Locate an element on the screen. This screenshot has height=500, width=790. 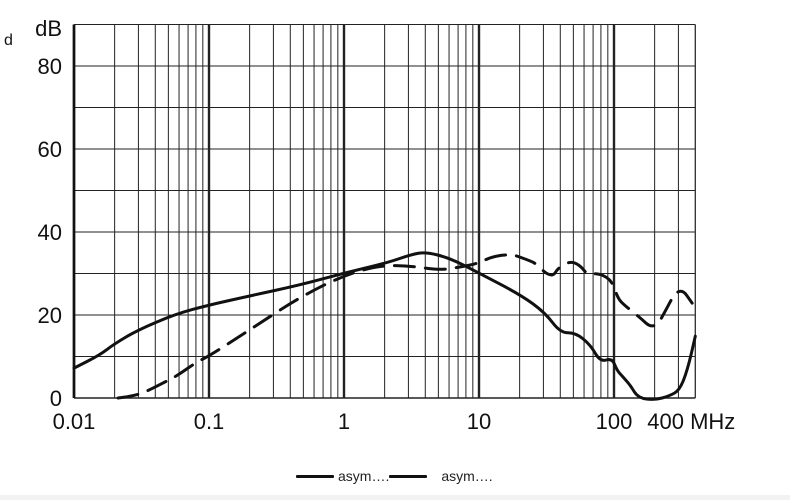
y-tick-label: 40 is located at coordinates (50, 232).